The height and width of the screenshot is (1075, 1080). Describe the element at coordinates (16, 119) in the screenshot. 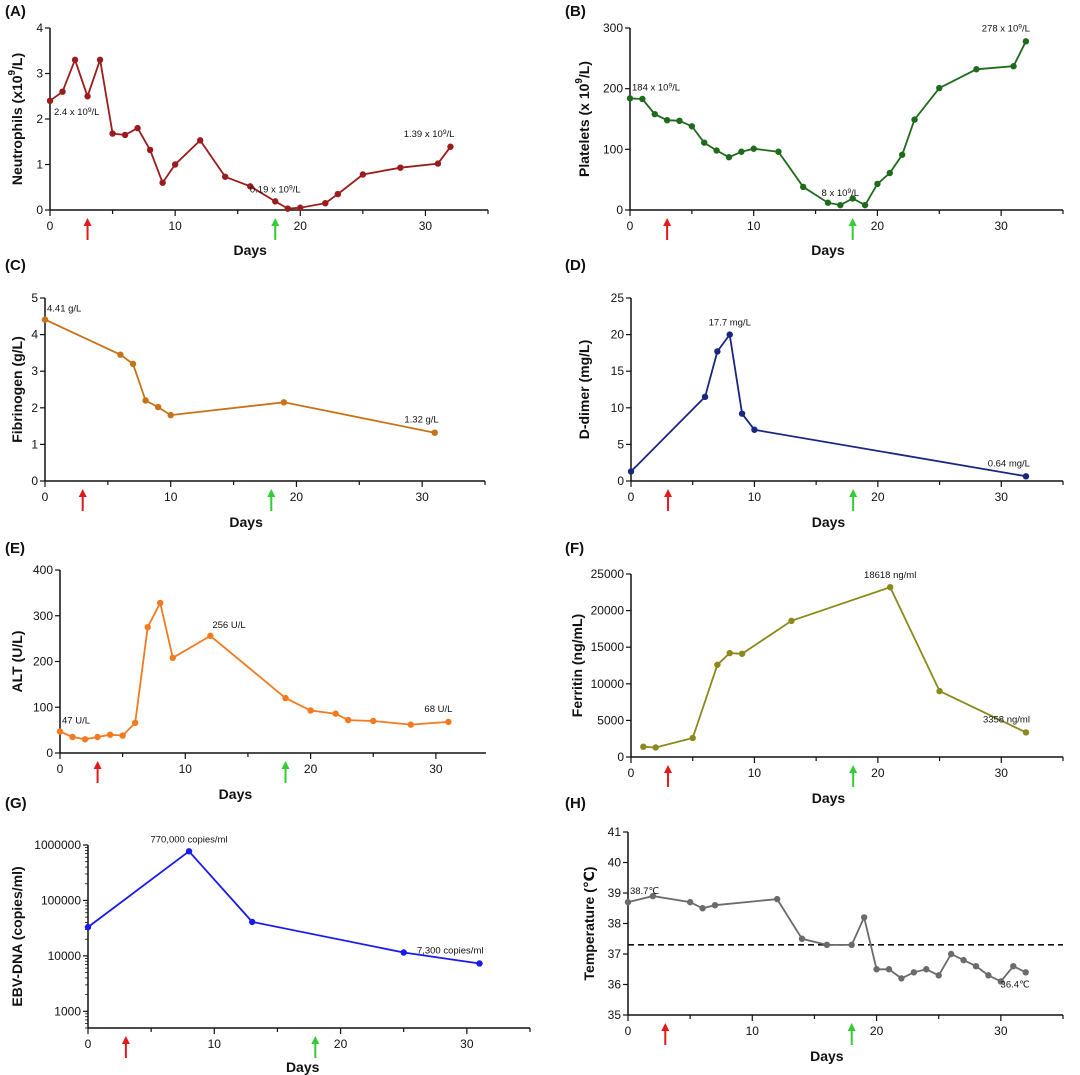

I see `y-axis-label: Neutrophils (x109/L)` at that location.